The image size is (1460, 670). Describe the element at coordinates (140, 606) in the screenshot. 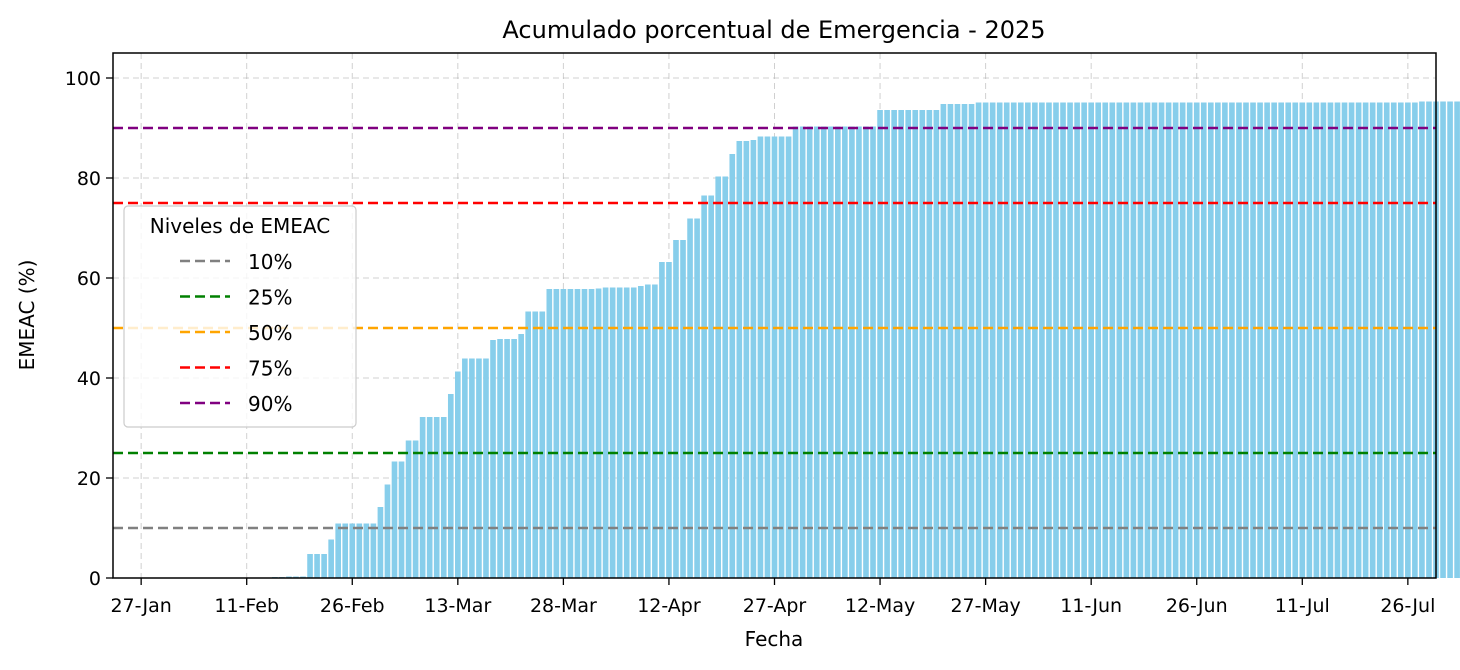

I see `x-tick-label: 27-Jan` at that location.